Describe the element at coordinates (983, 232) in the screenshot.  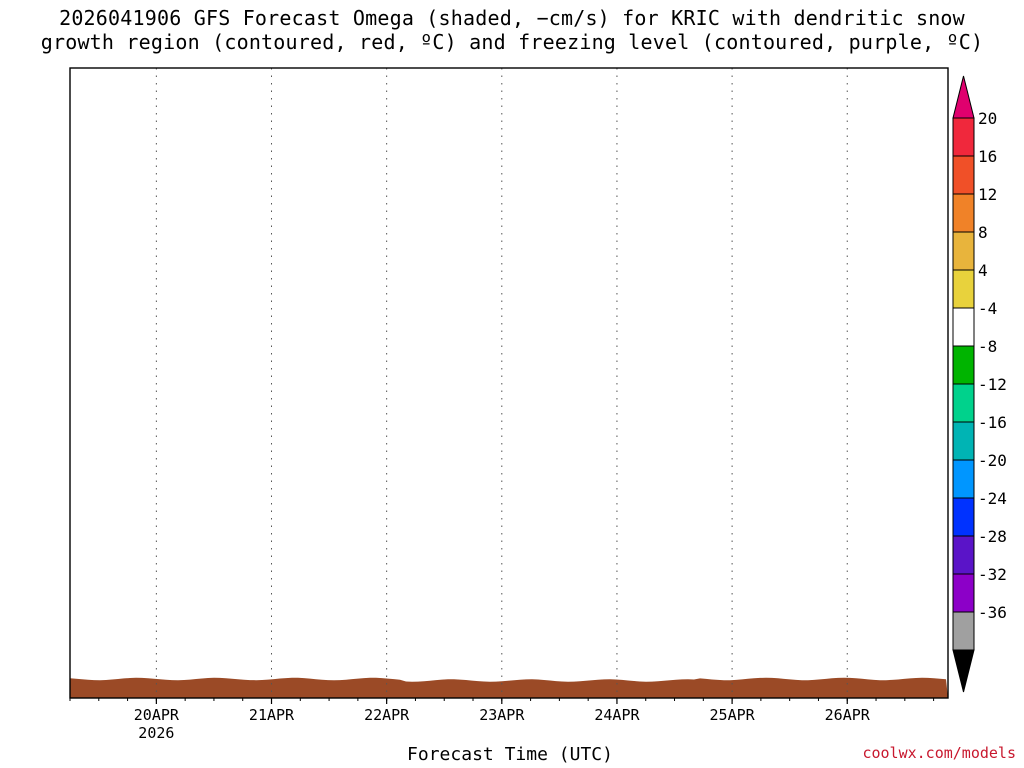
I see `colorbar-label: 8` at that location.